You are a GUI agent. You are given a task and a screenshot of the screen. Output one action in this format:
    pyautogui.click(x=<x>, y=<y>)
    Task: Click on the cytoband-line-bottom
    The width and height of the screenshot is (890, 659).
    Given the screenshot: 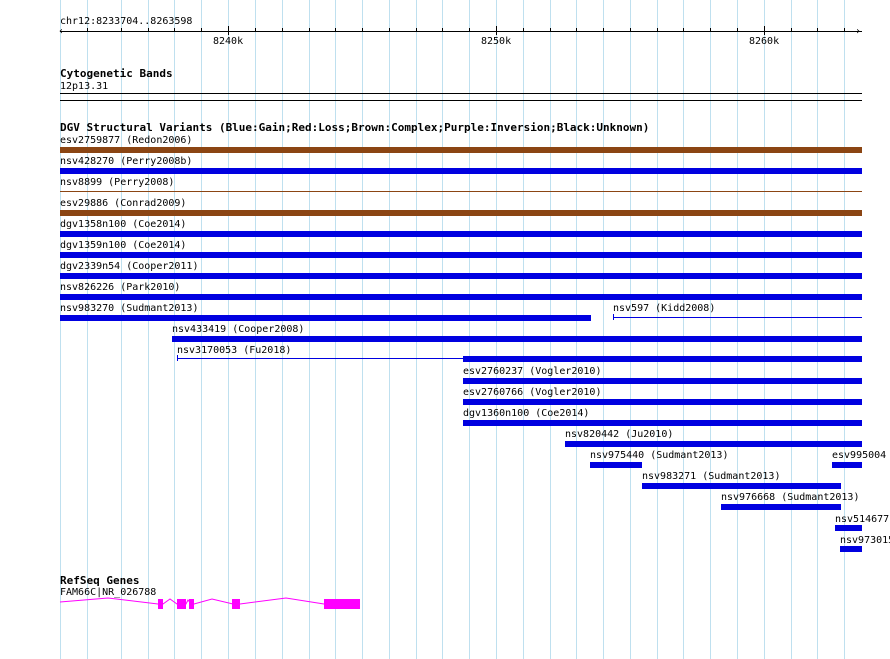 What is the action you would take?
    pyautogui.click(x=461, y=100)
    